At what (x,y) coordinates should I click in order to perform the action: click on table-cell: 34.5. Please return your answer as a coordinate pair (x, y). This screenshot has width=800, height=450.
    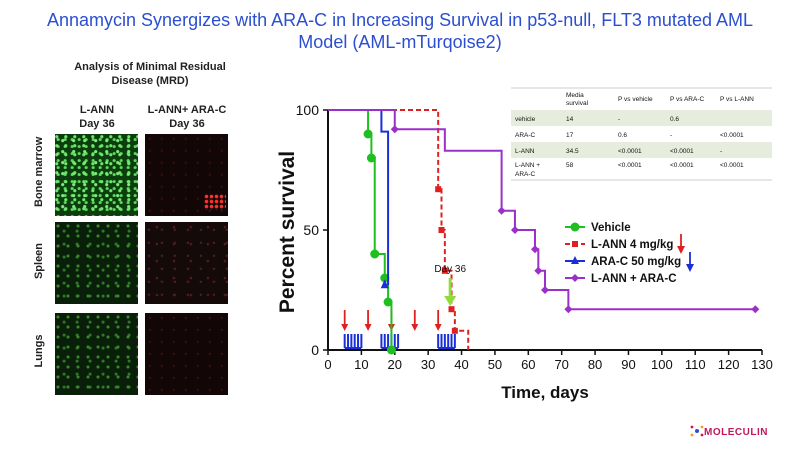
    Looking at the image, I should click on (572, 151).